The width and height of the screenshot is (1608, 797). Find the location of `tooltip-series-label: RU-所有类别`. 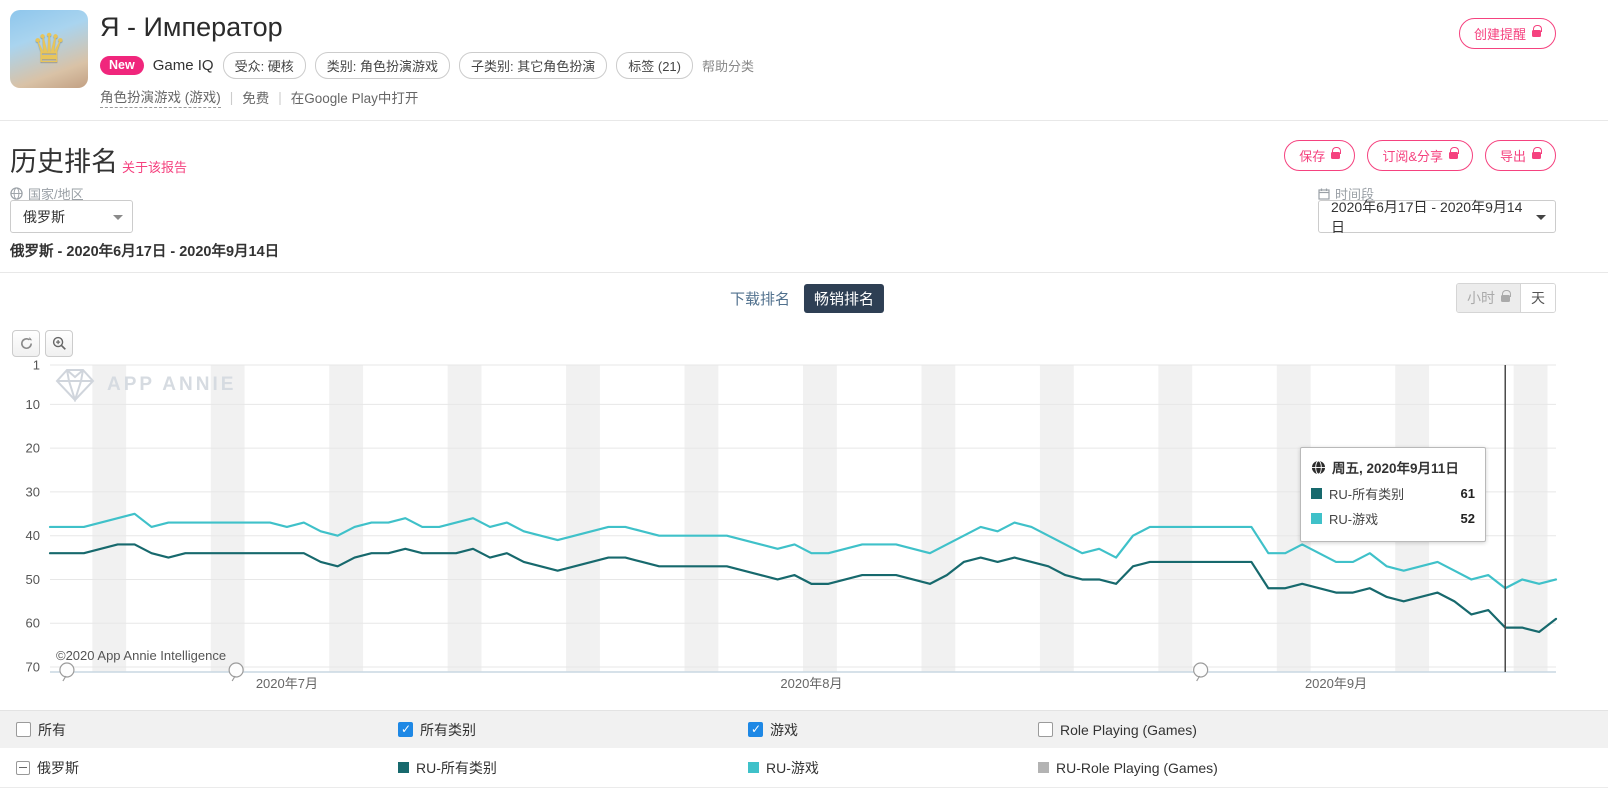

tooltip-series-label: RU-所有类别 is located at coordinates (1367, 494).